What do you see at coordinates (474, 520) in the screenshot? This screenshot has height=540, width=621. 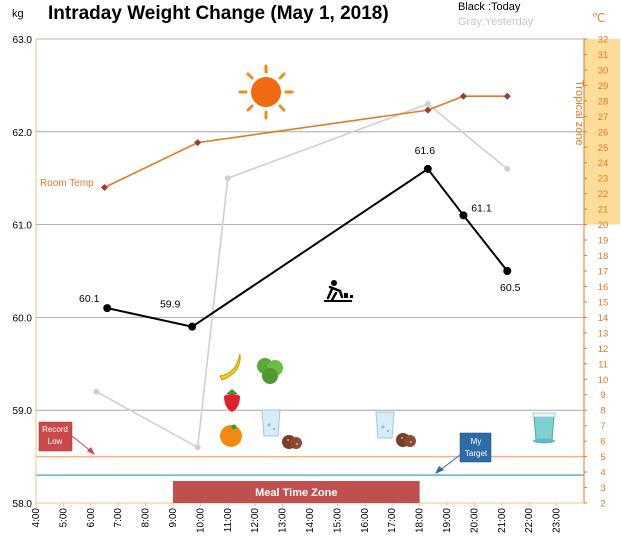 I see `x-tick-label: 20:00` at bounding box center [474, 520].